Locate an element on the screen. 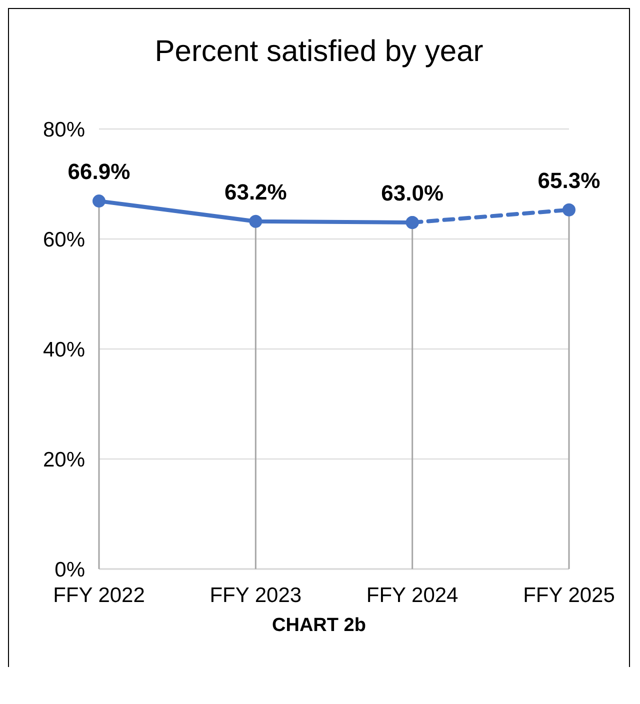 This screenshot has height=704, width=640. y-tick-label: 60% is located at coordinates (63, 240).